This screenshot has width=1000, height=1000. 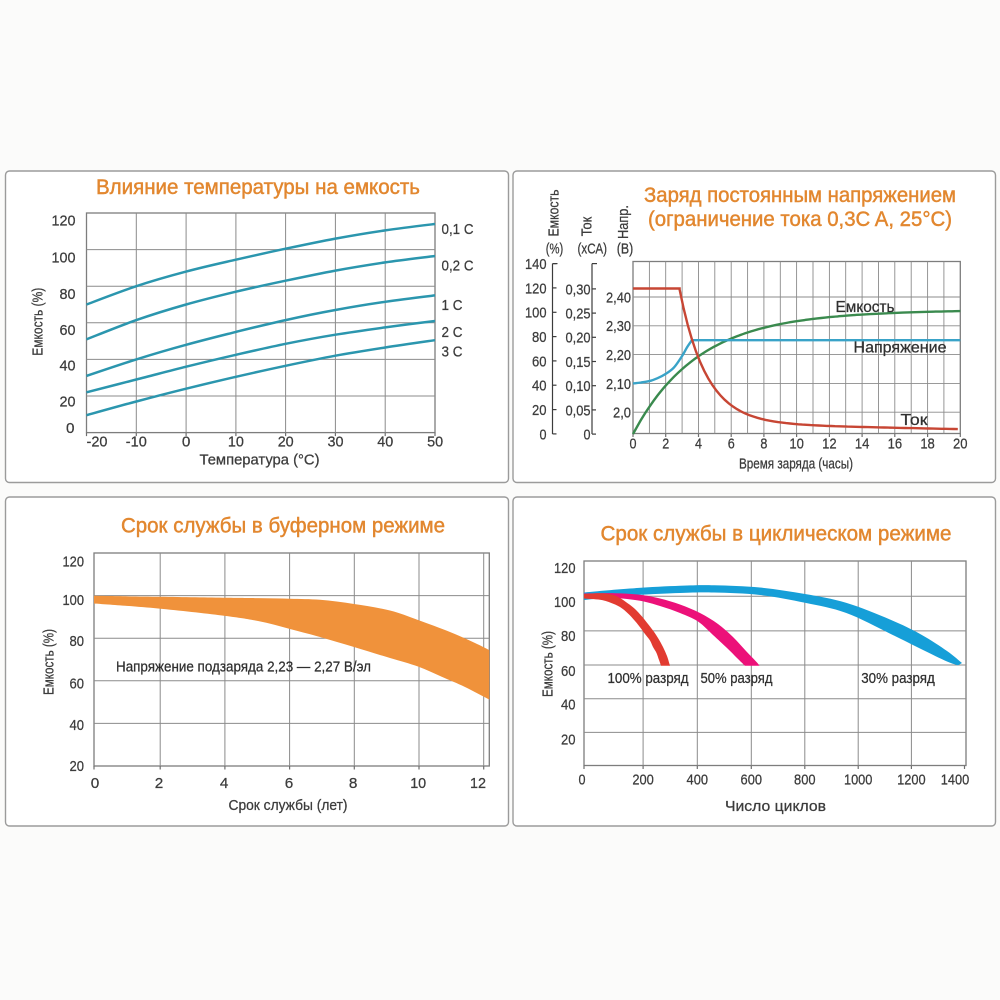 What do you see at coordinates (622, 413) in the screenshot?
I see `svg-text: 2,0` at bounding box center [622, 413].